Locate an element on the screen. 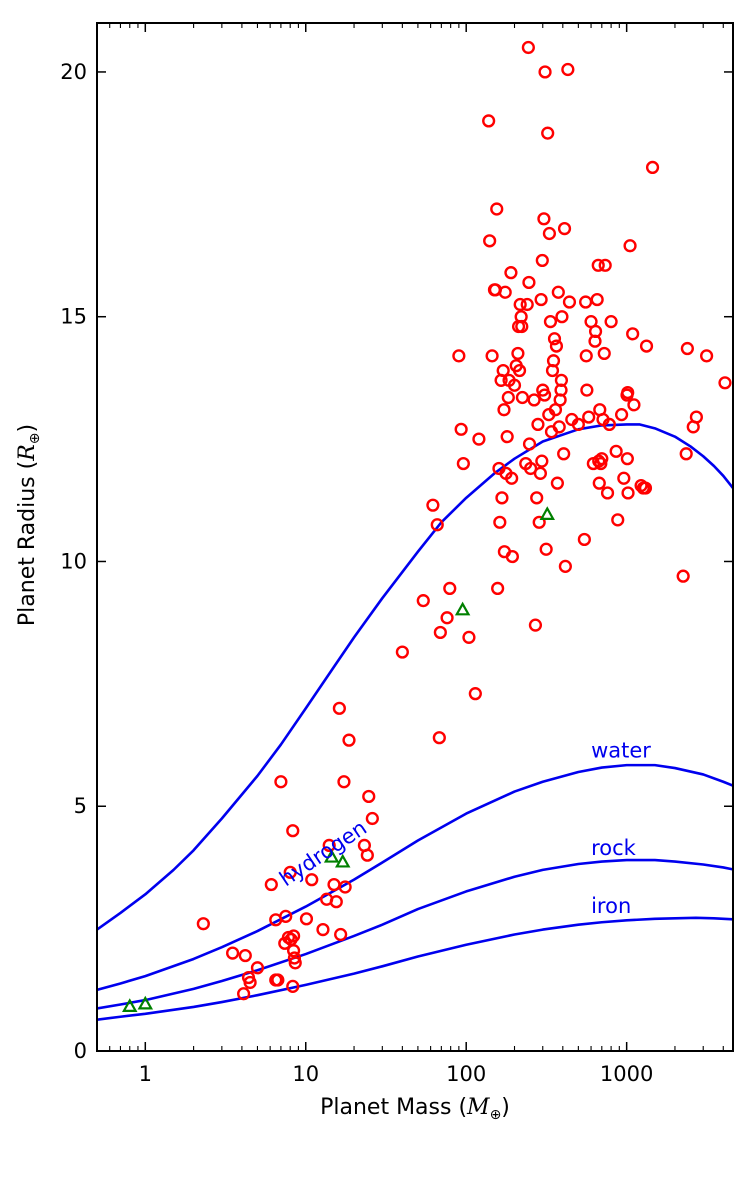 The image size is (748, 1182). y-tick-label: 0 is located at coordinates (80, 1051).